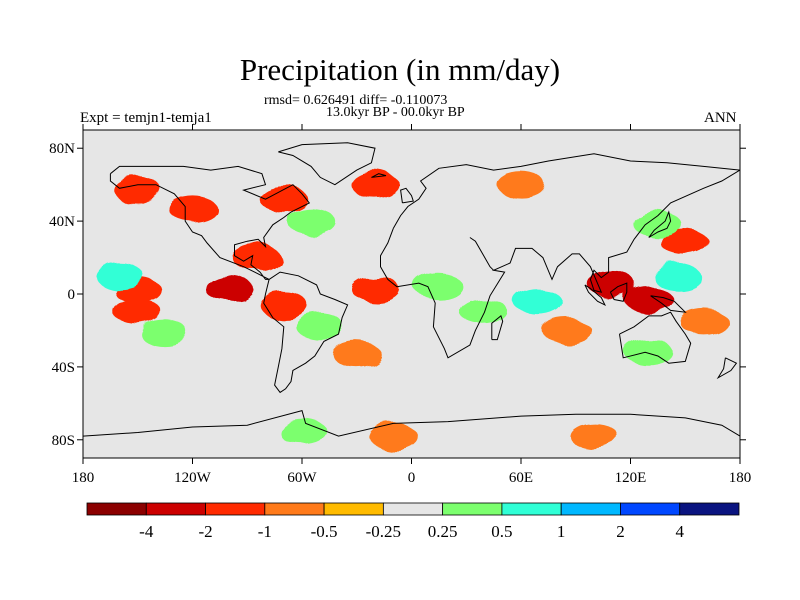 Image resolution: width=800 pixels, height=600 pixels. I want to click on lon-tick-label: 120W, so click(193, 478).